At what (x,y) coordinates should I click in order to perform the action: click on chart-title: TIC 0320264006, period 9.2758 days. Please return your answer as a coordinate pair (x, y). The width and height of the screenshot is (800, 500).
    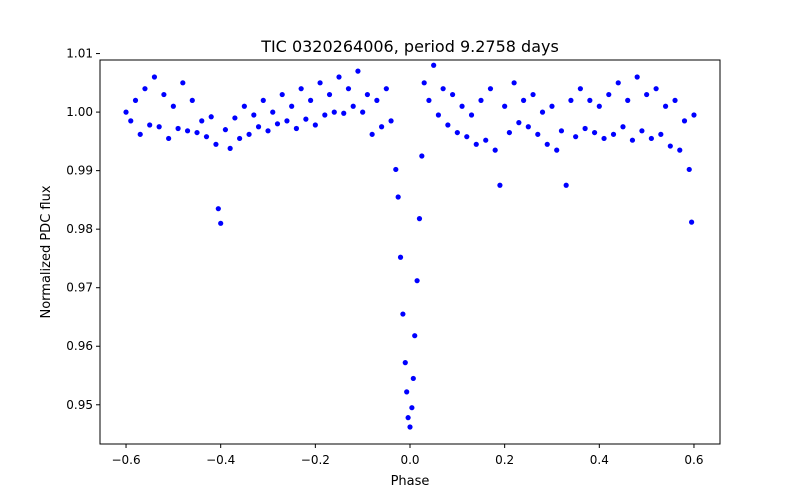
    Looking at the image, I should click on (409, 46).